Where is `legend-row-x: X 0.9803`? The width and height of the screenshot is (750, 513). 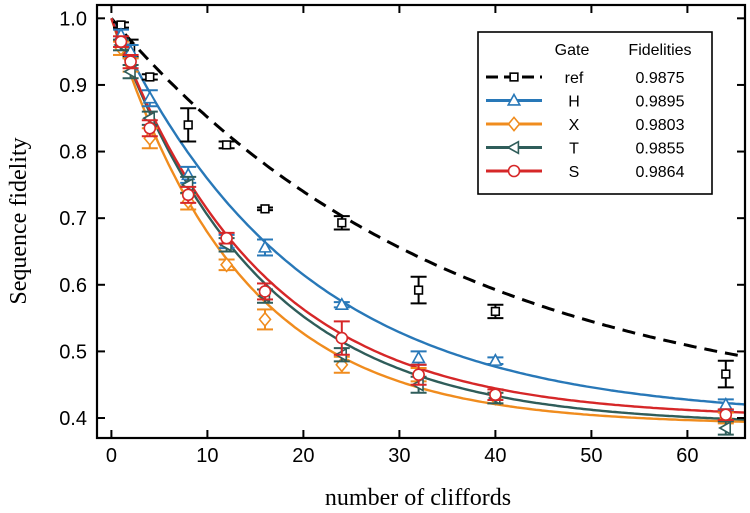
legend-row-x: X 0.9803 is located at coordinates (585, 125).